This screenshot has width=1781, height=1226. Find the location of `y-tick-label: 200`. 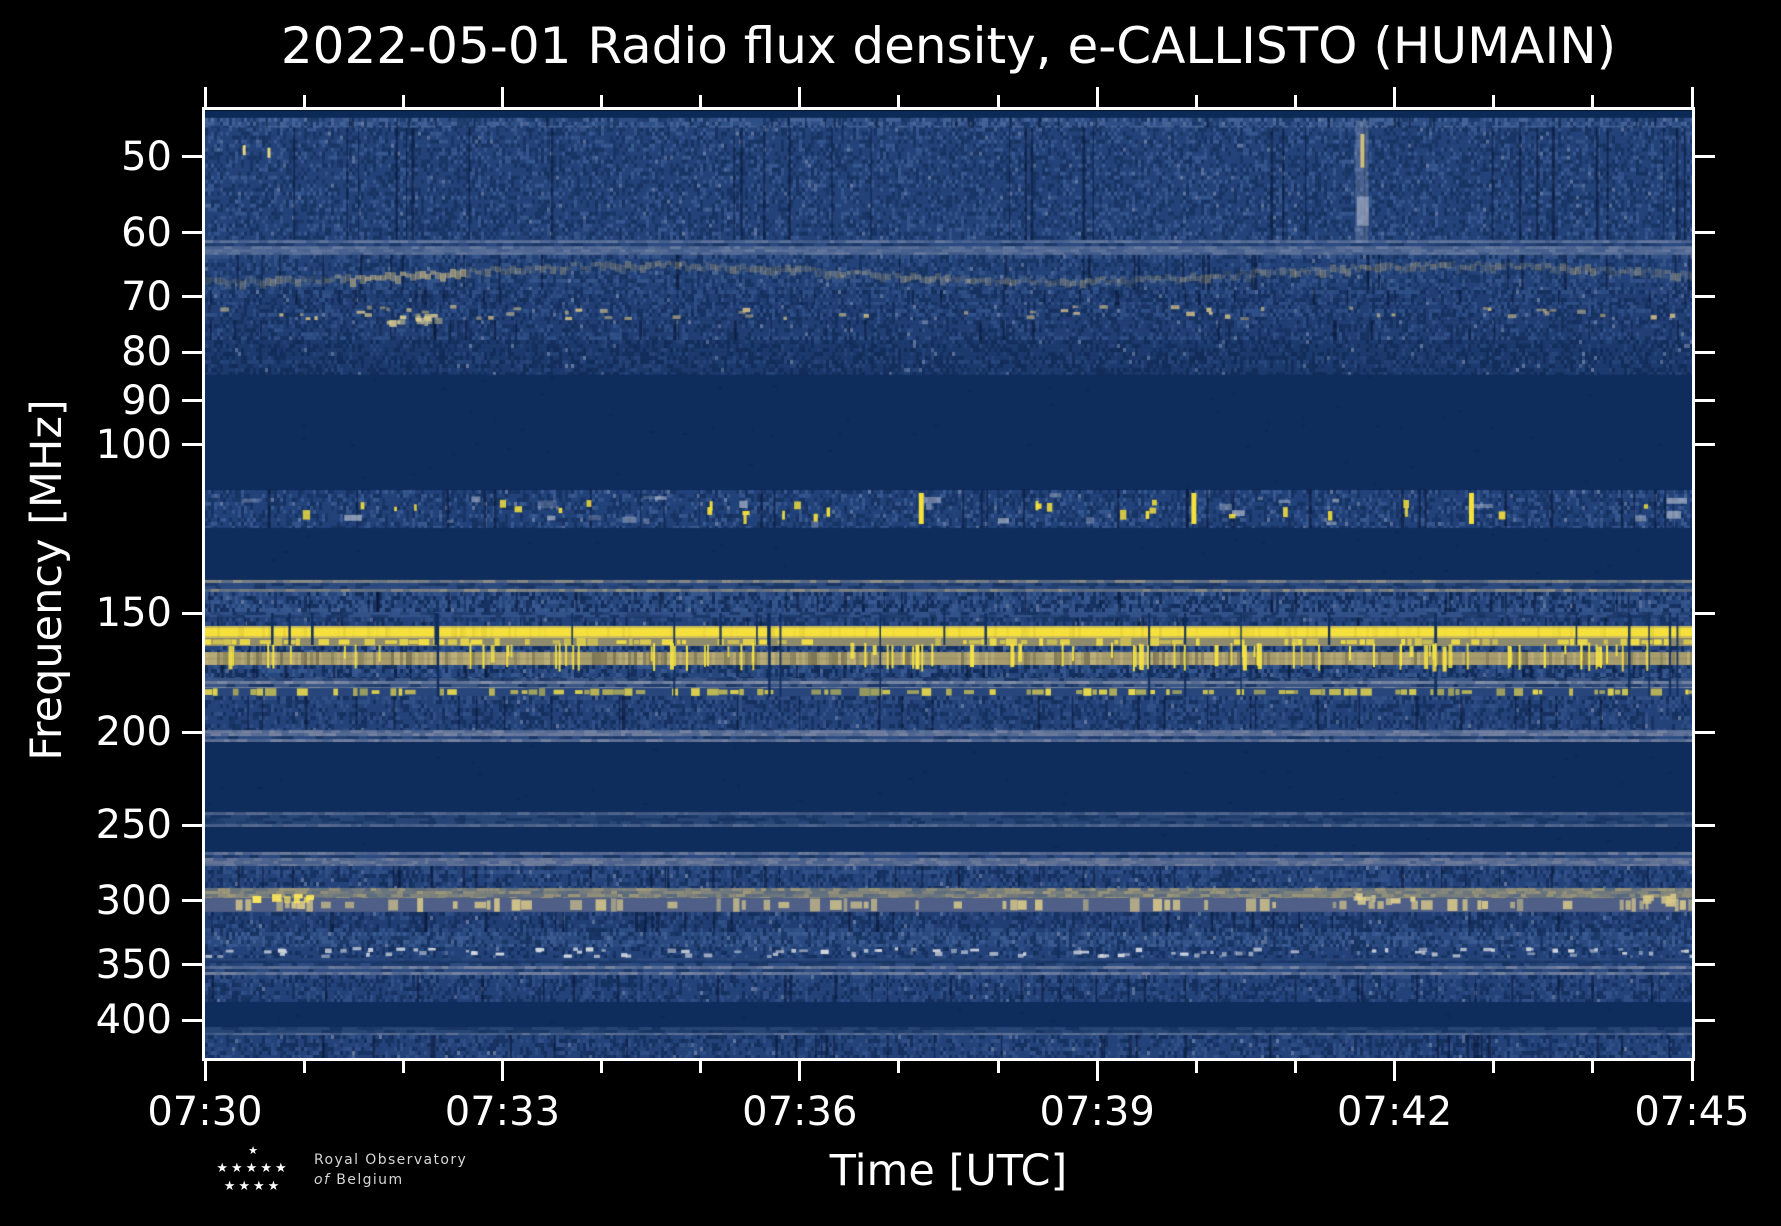

y-tick-label: 200 is located at coordinates (133, 732).